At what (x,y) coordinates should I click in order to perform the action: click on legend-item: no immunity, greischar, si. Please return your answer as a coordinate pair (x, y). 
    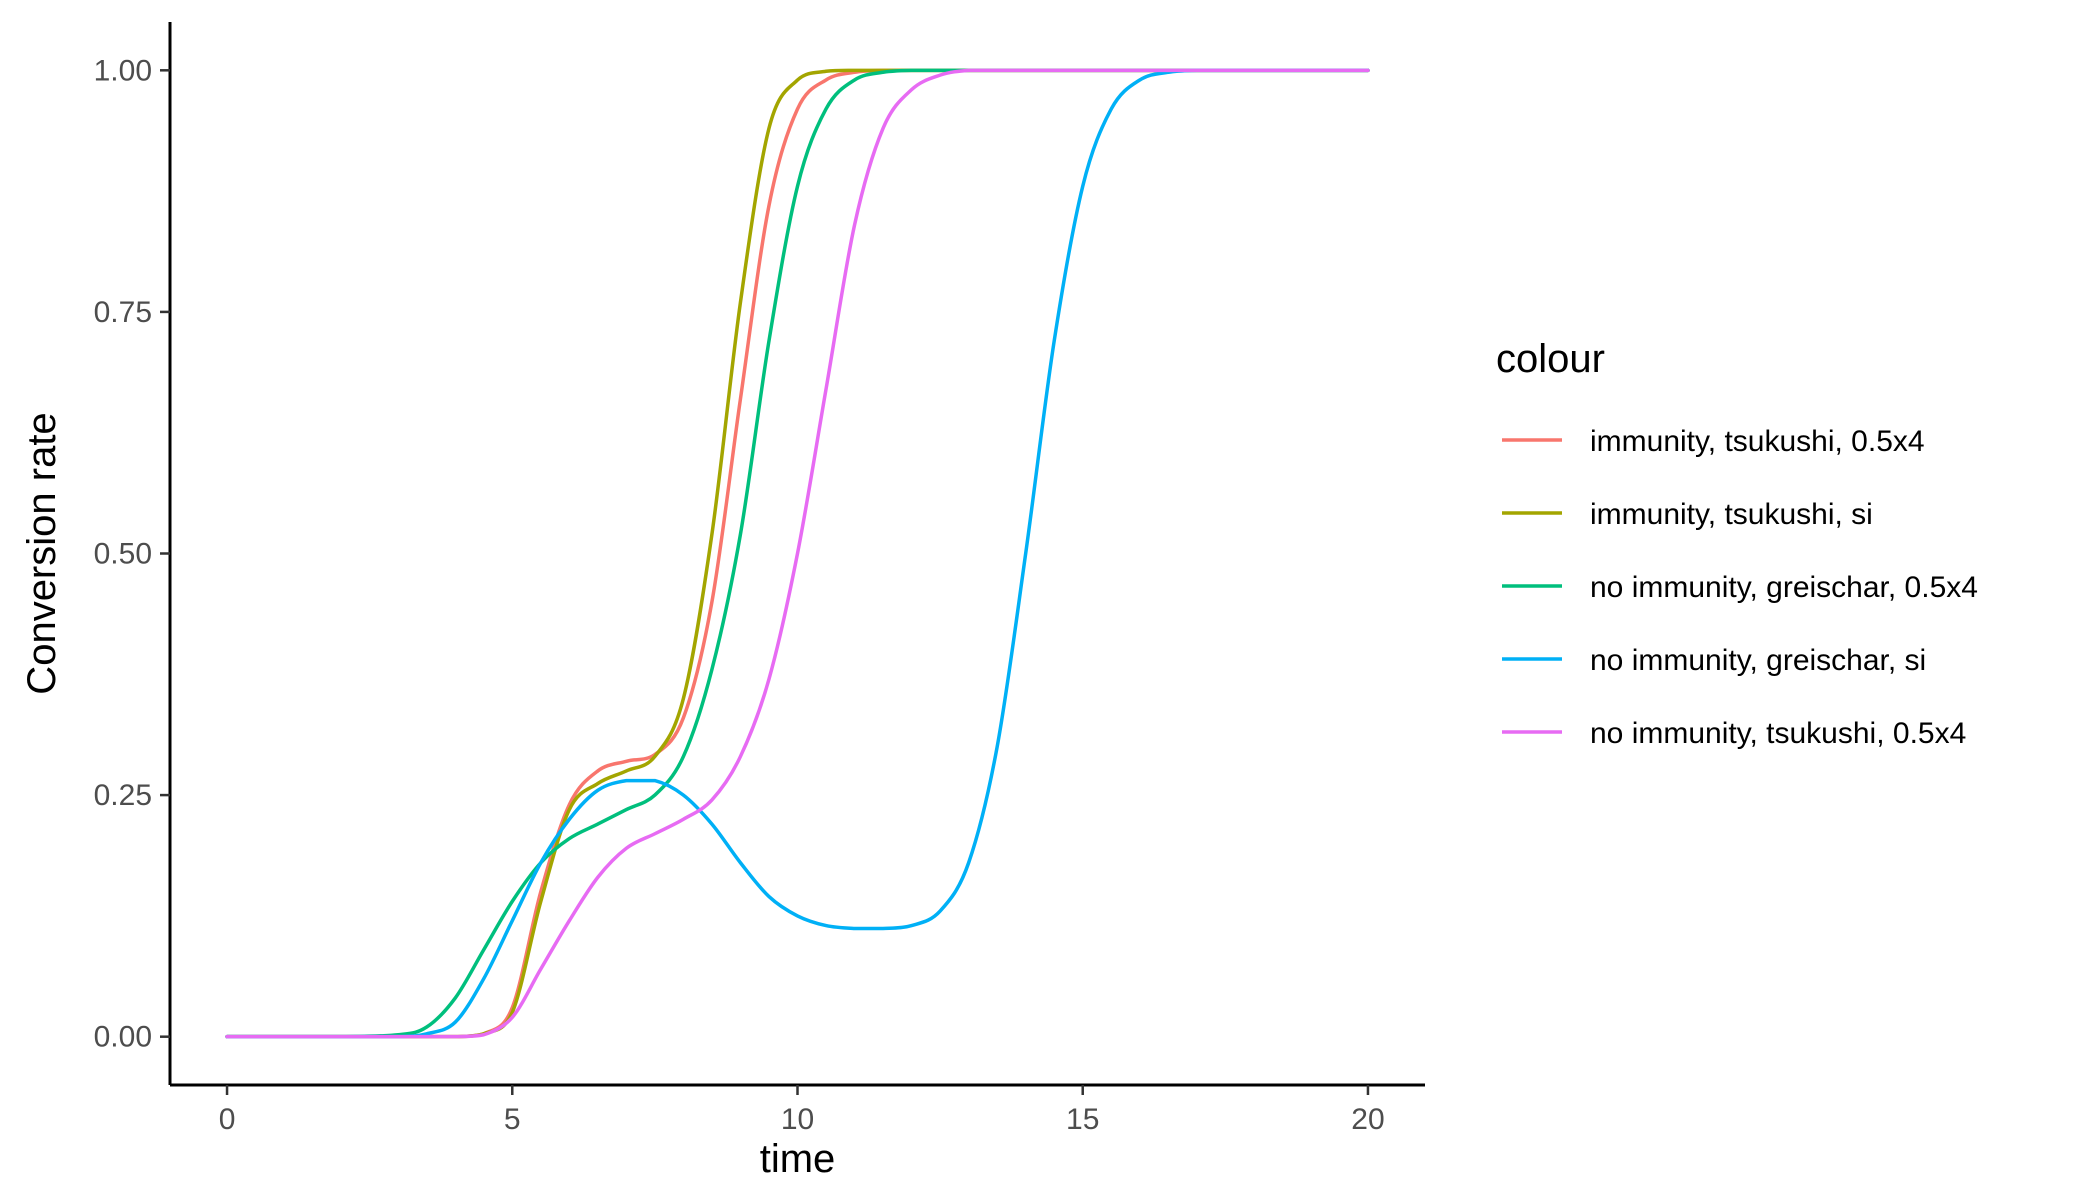
    Looking at the image, I should click on (1714, 660).